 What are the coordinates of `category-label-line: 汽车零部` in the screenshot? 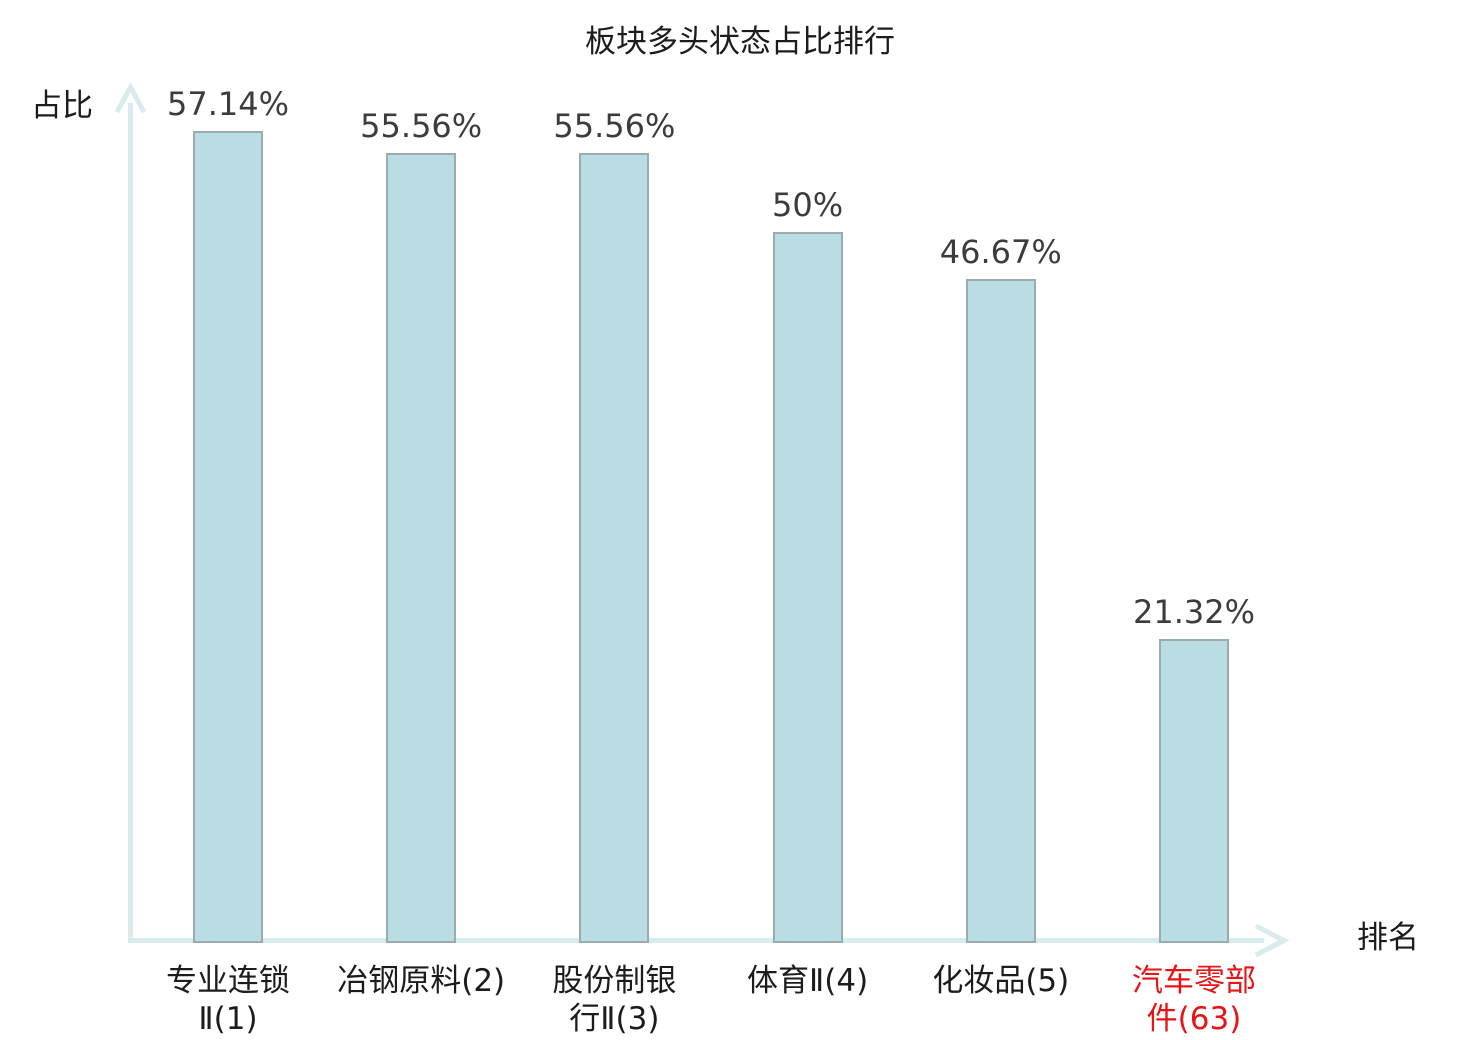 It's located at (1194, 981).